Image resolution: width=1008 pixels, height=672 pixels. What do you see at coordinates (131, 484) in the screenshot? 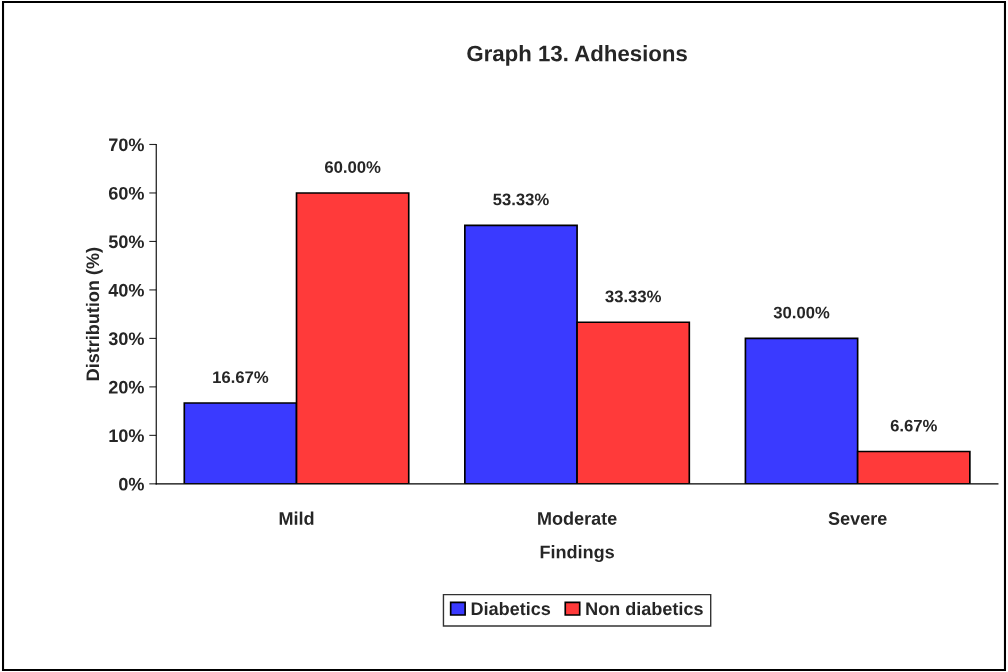
I see `y-tick-label: 0%` at bounding box center [131, 484].